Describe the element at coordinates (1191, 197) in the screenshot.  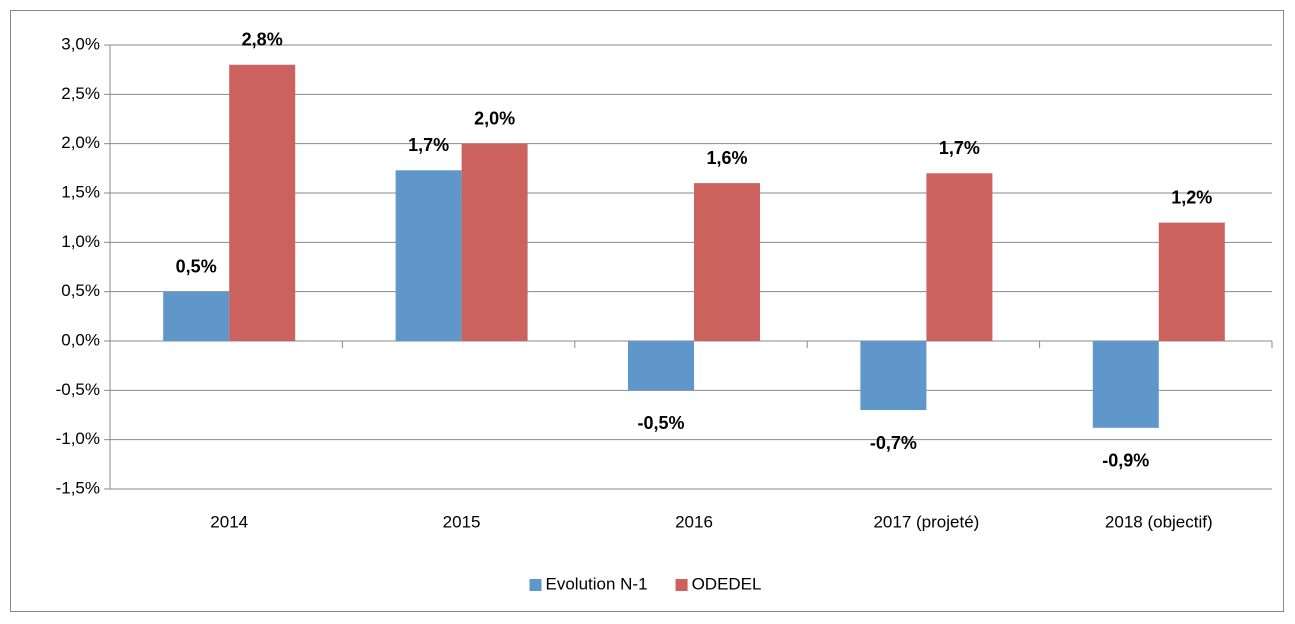
I see `data-label: 1,2%` at that location.